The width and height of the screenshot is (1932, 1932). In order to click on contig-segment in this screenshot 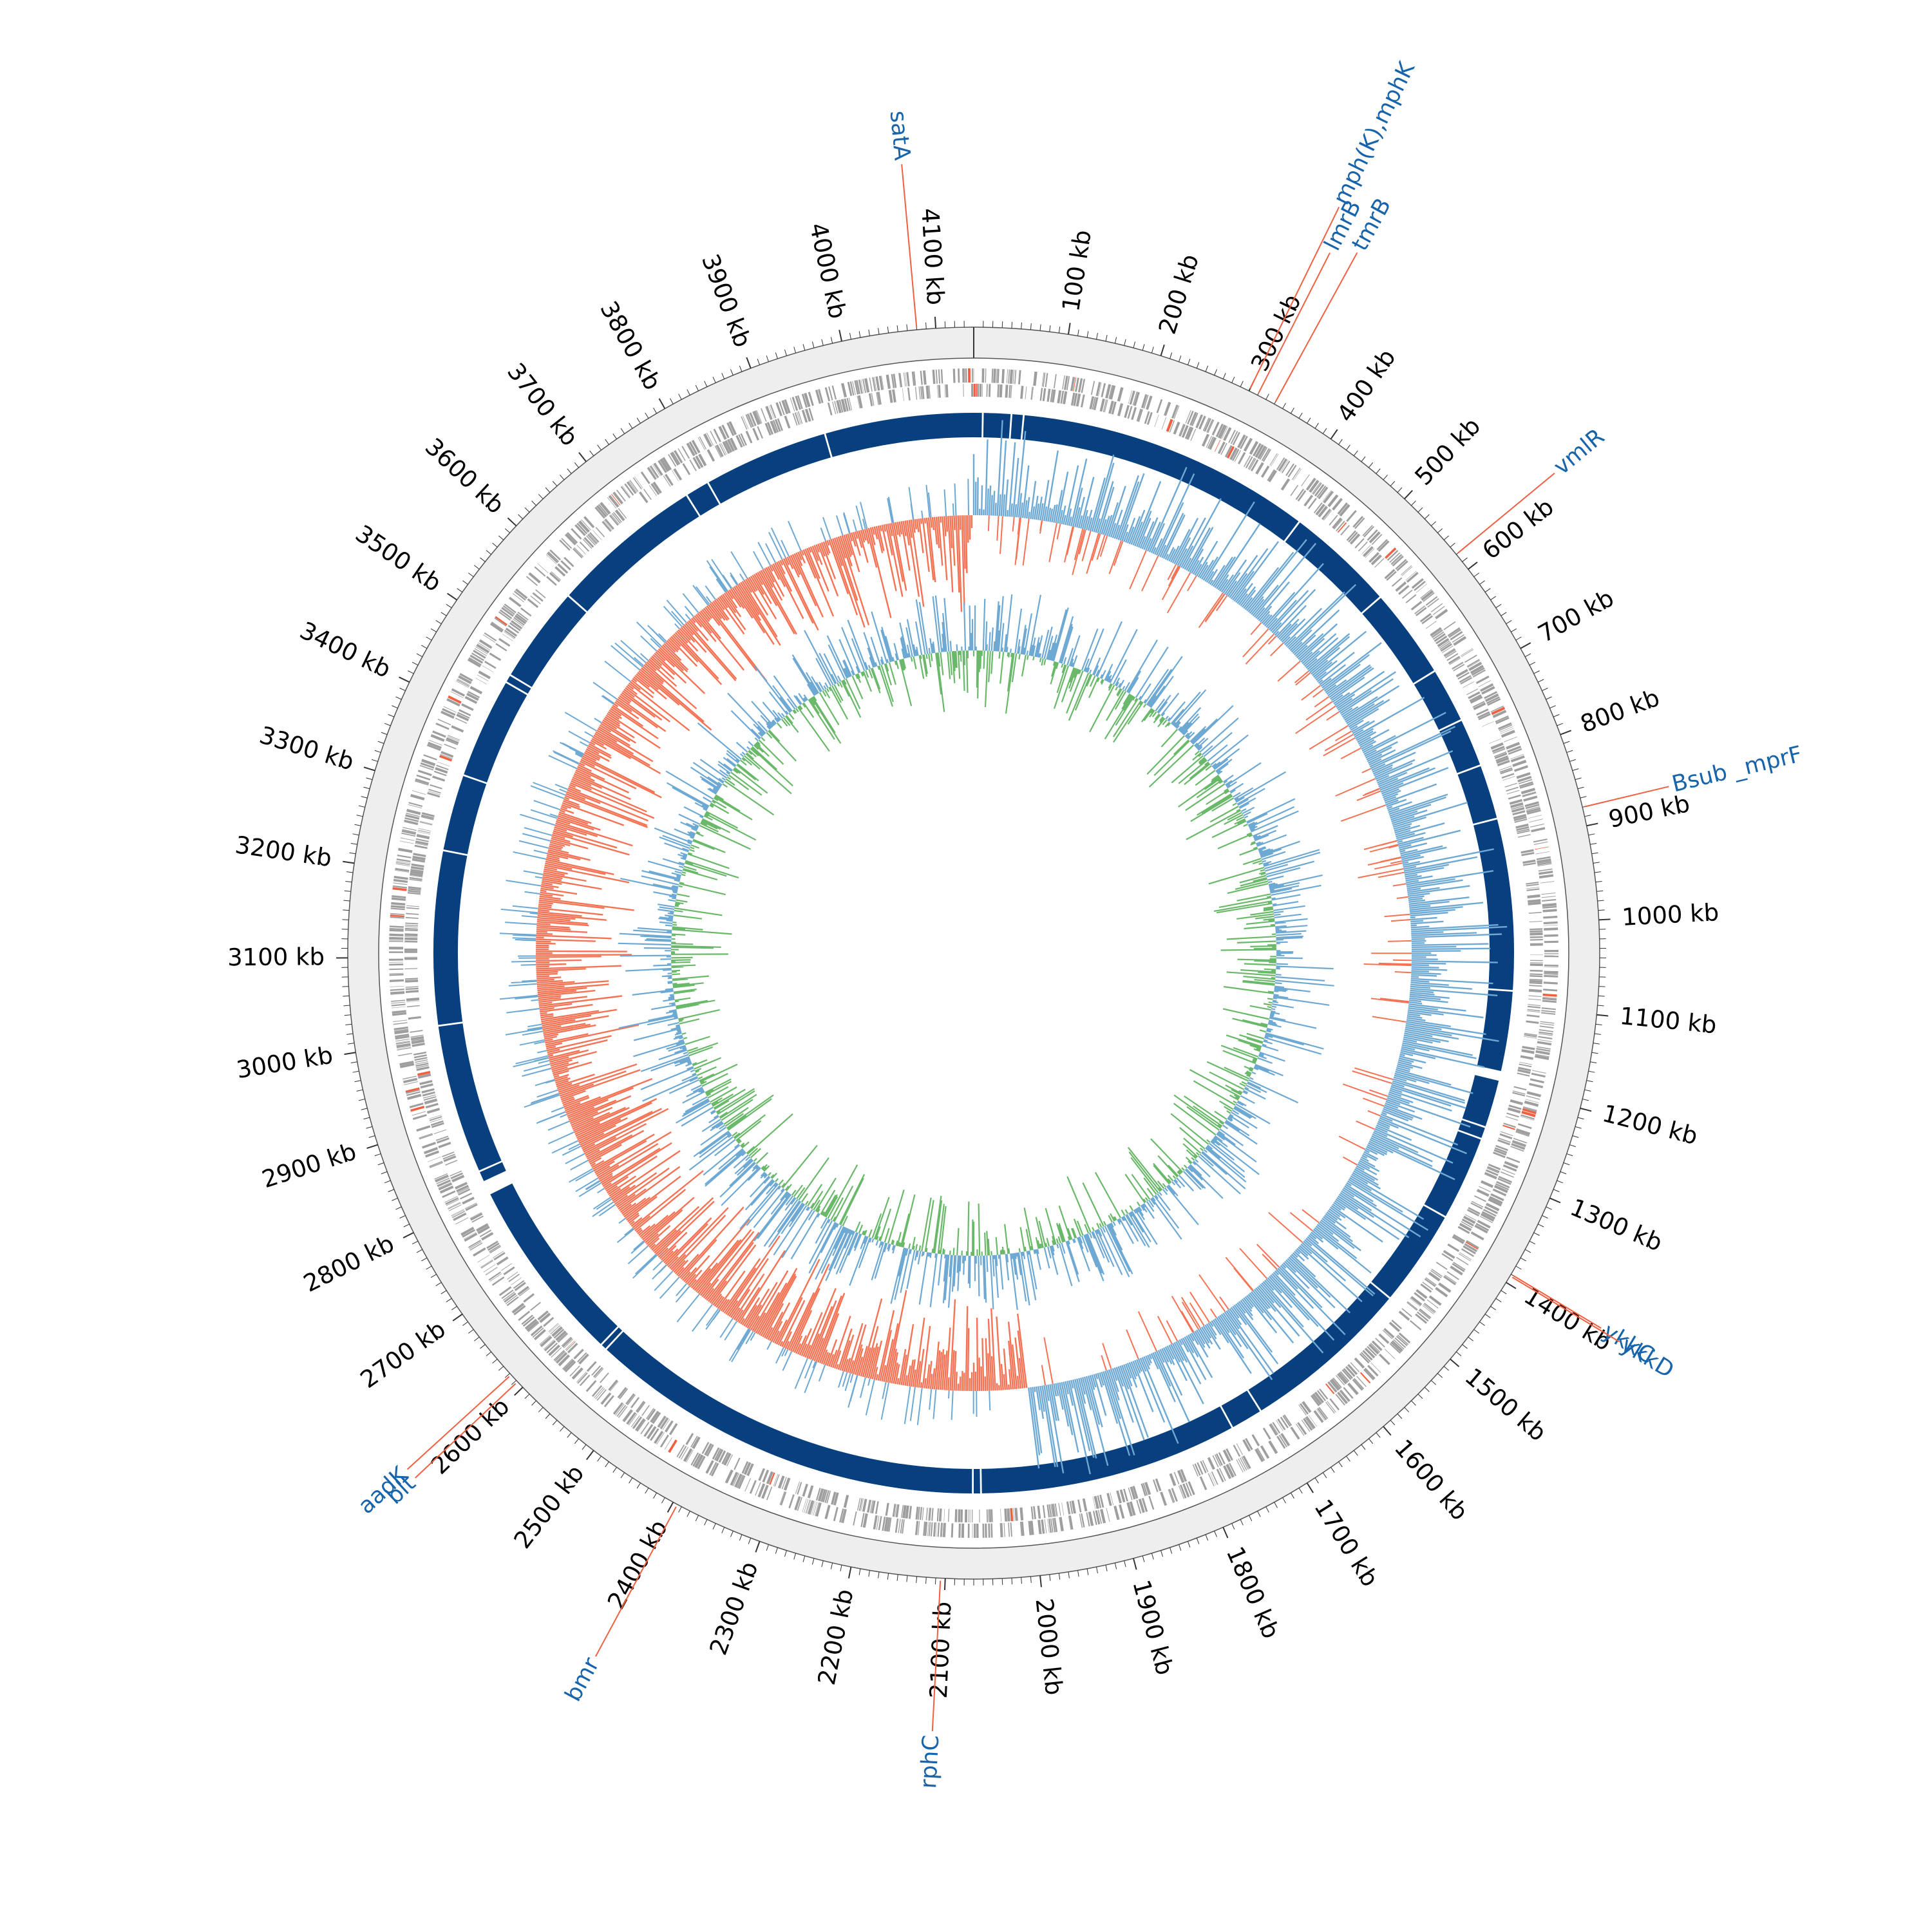, I will do `click(1408, 1252)`.